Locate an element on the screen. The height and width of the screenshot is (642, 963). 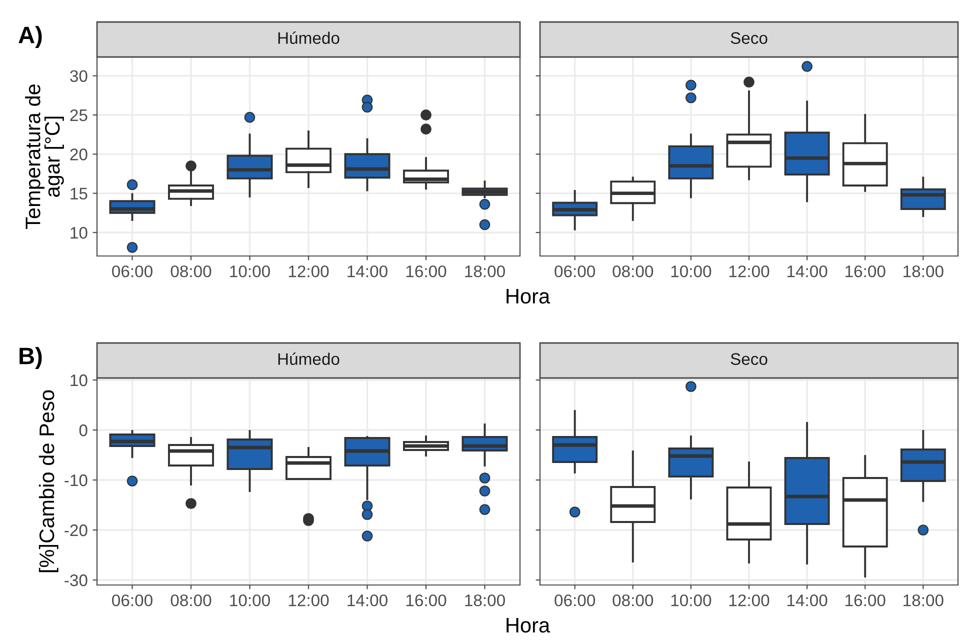
y-tick-label: 20 is located at coordinates (79, 154).